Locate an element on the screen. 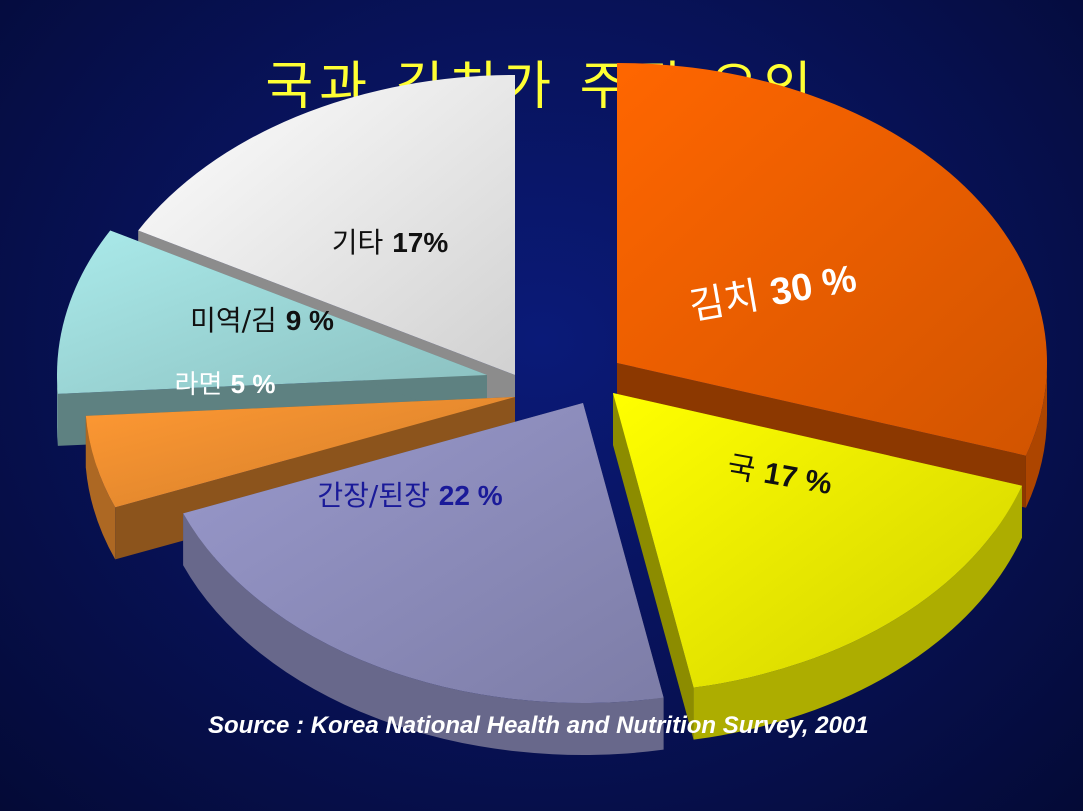 The width and height of the screenshot is (1083, 811). slice-value-2: 22 % is located at coordinates (471, 495).